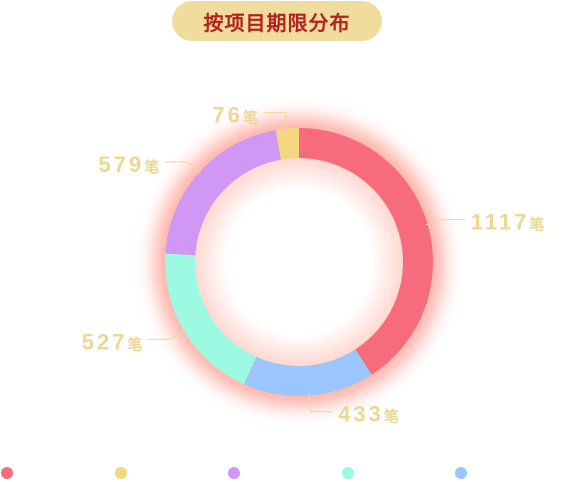 The height and width of the screenshot is (482, 568). Describe the element at coordinates (129, 164) in the screenshot. I see `data-label-3: 579笔` at that location.